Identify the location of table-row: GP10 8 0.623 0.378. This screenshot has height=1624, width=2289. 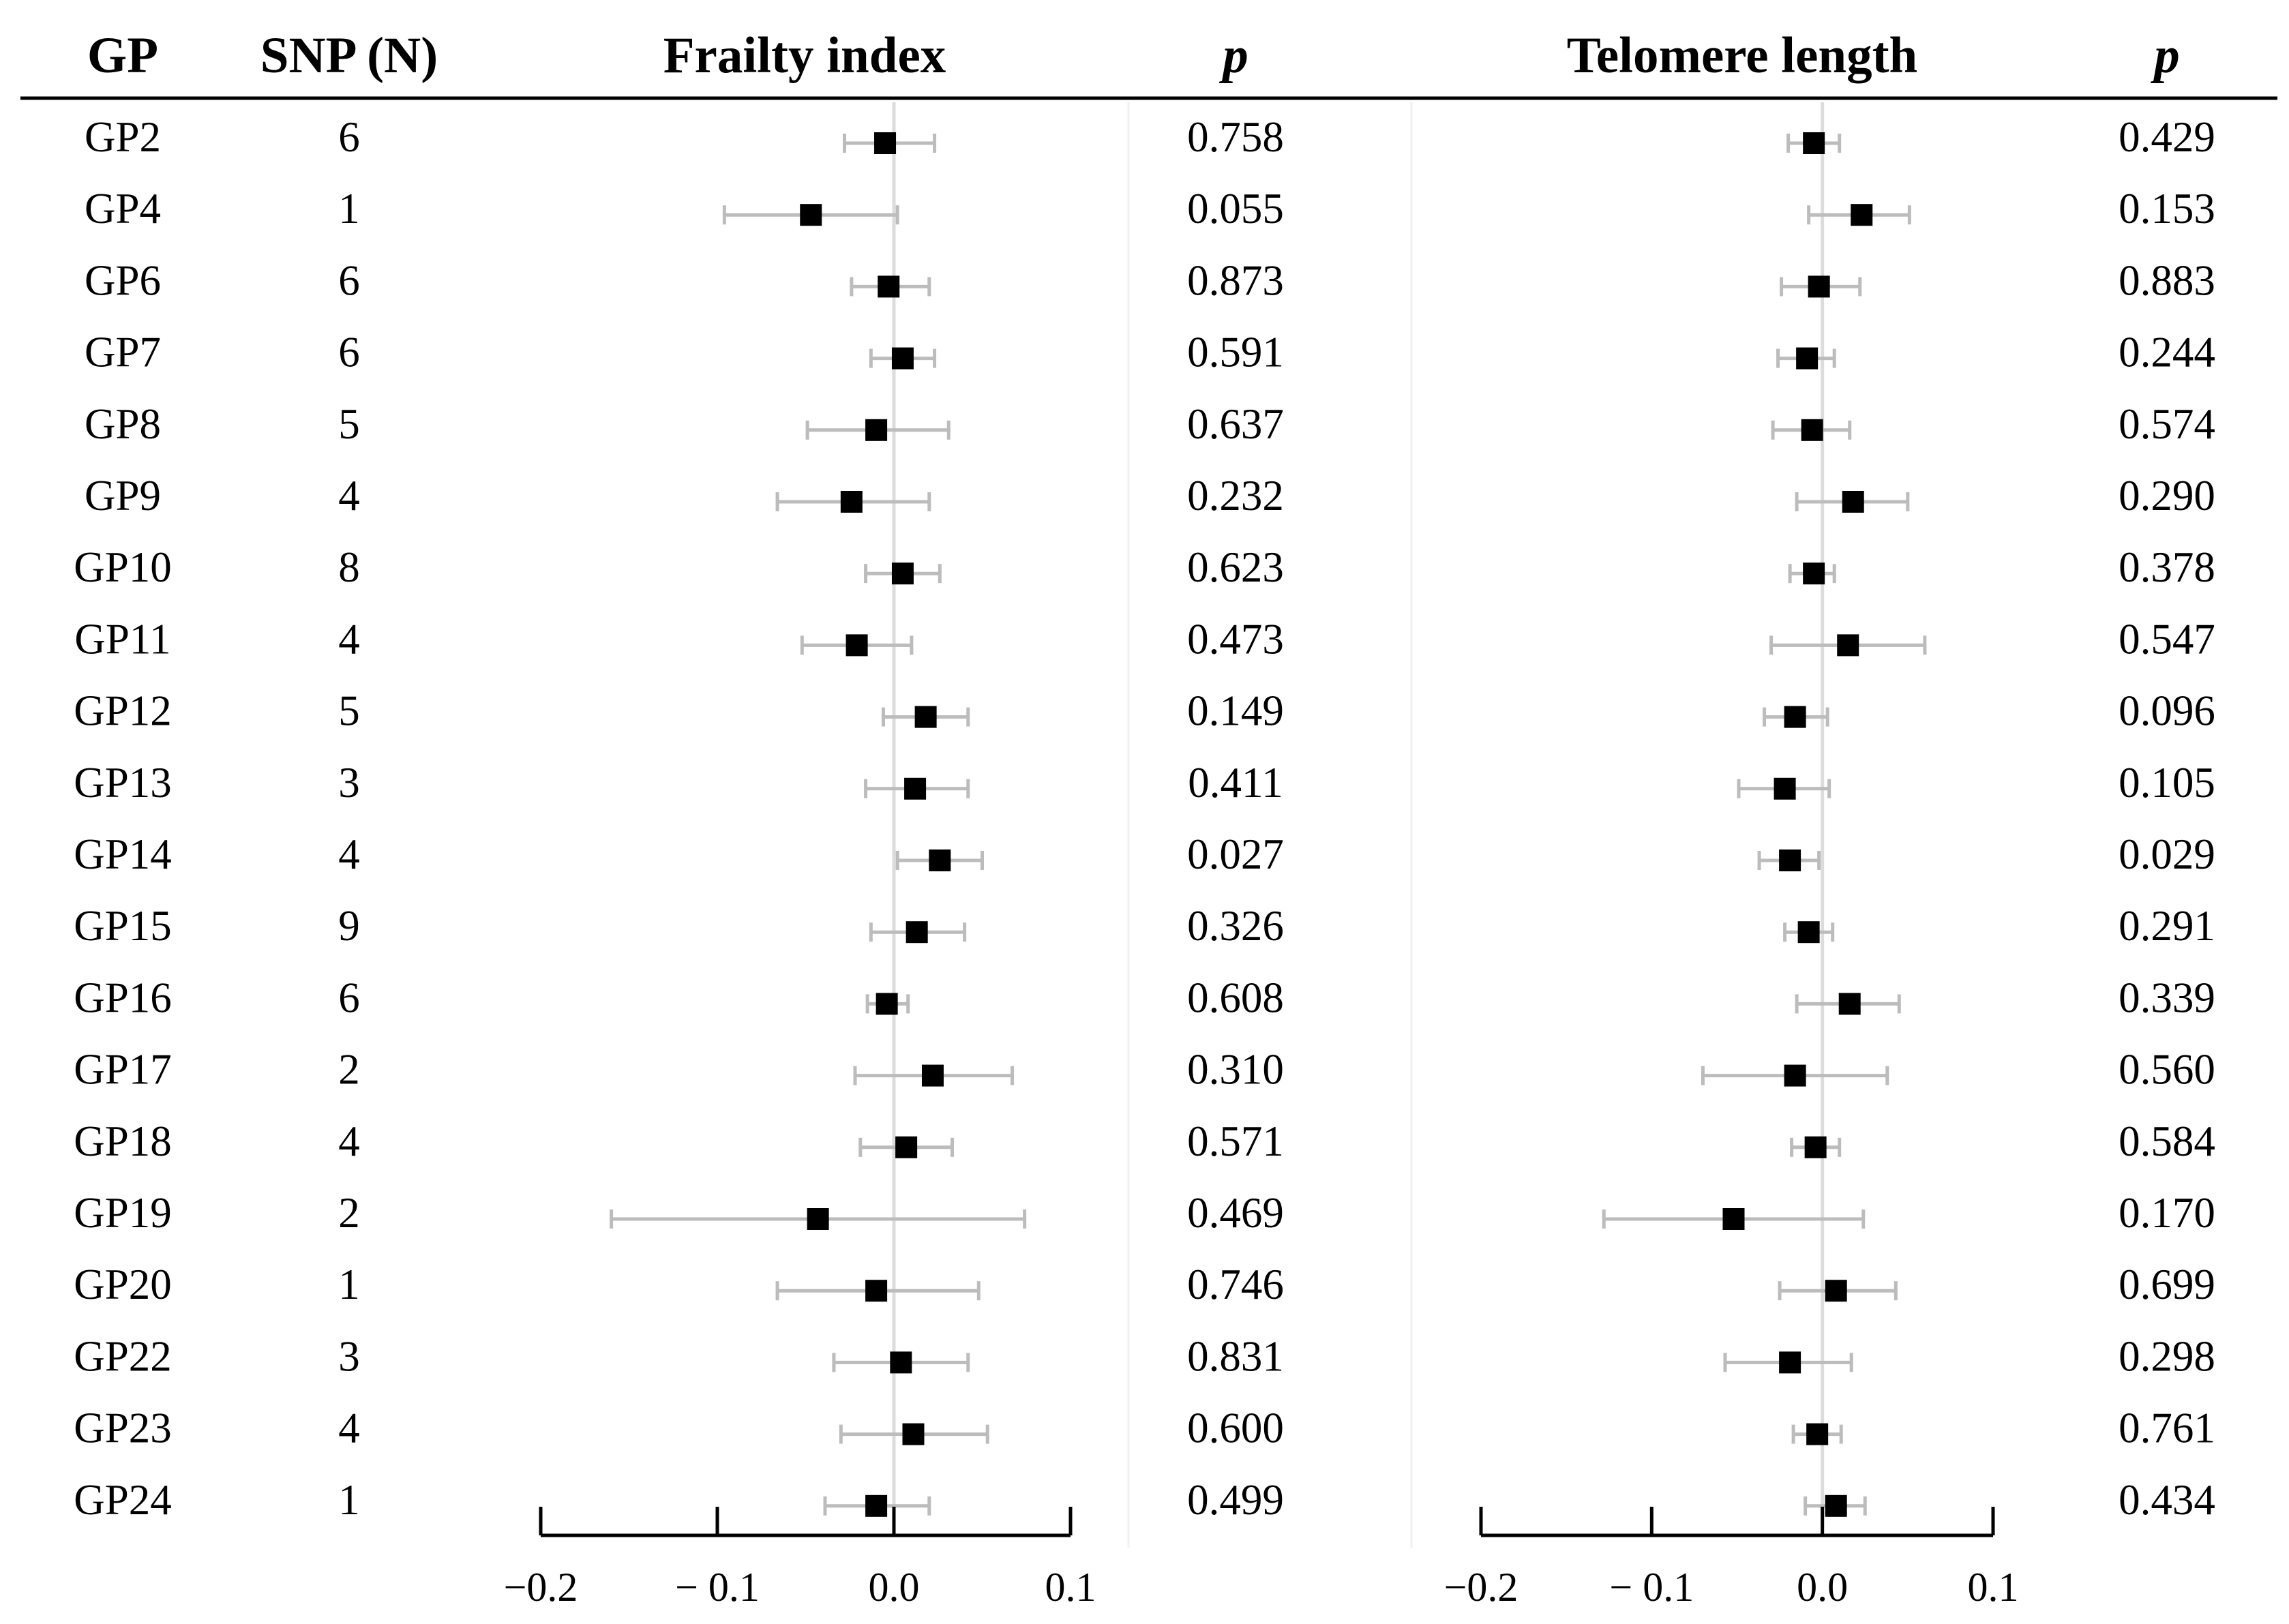
(1144, 567).